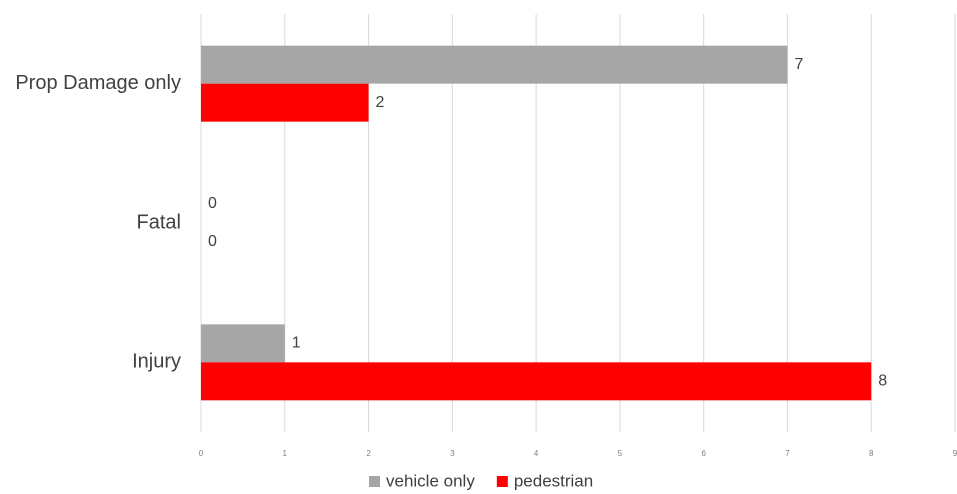 The image size is (957, 494). I want to click on category-axis-labels: Prop Damage only Fatal Injury, so click(98, 222).